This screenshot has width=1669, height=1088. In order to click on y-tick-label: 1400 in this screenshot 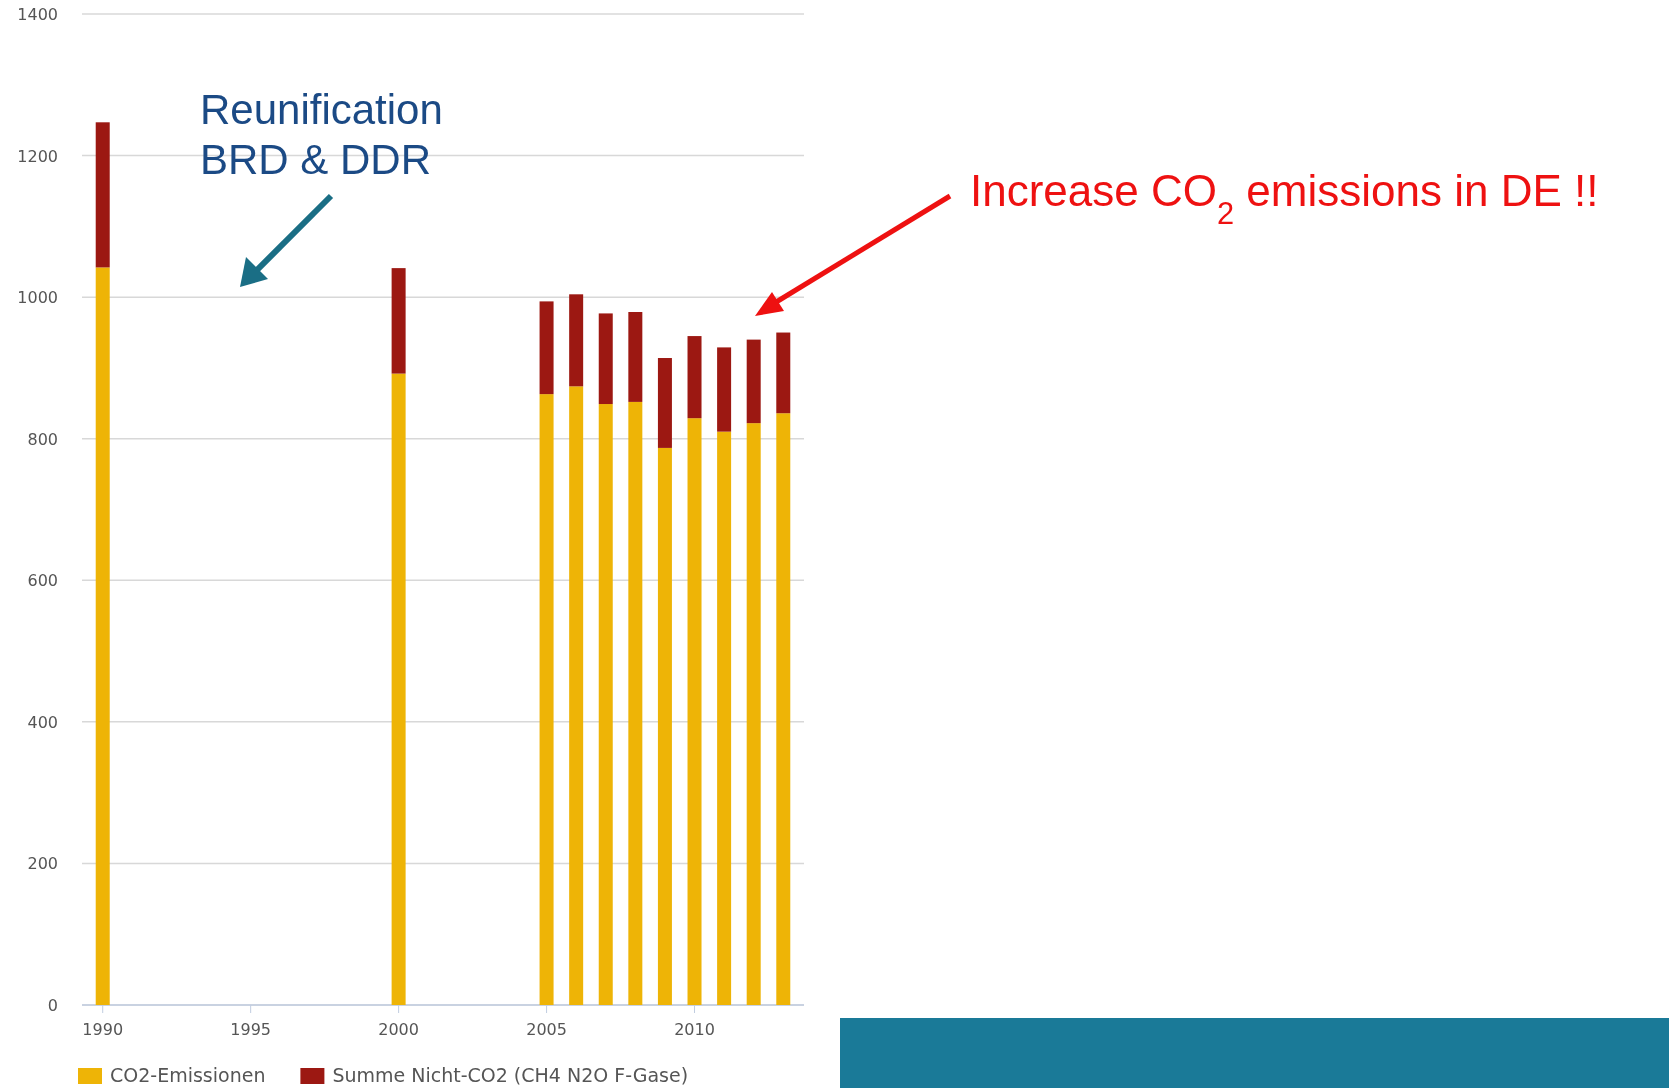, I will do `click(37, 14)`.